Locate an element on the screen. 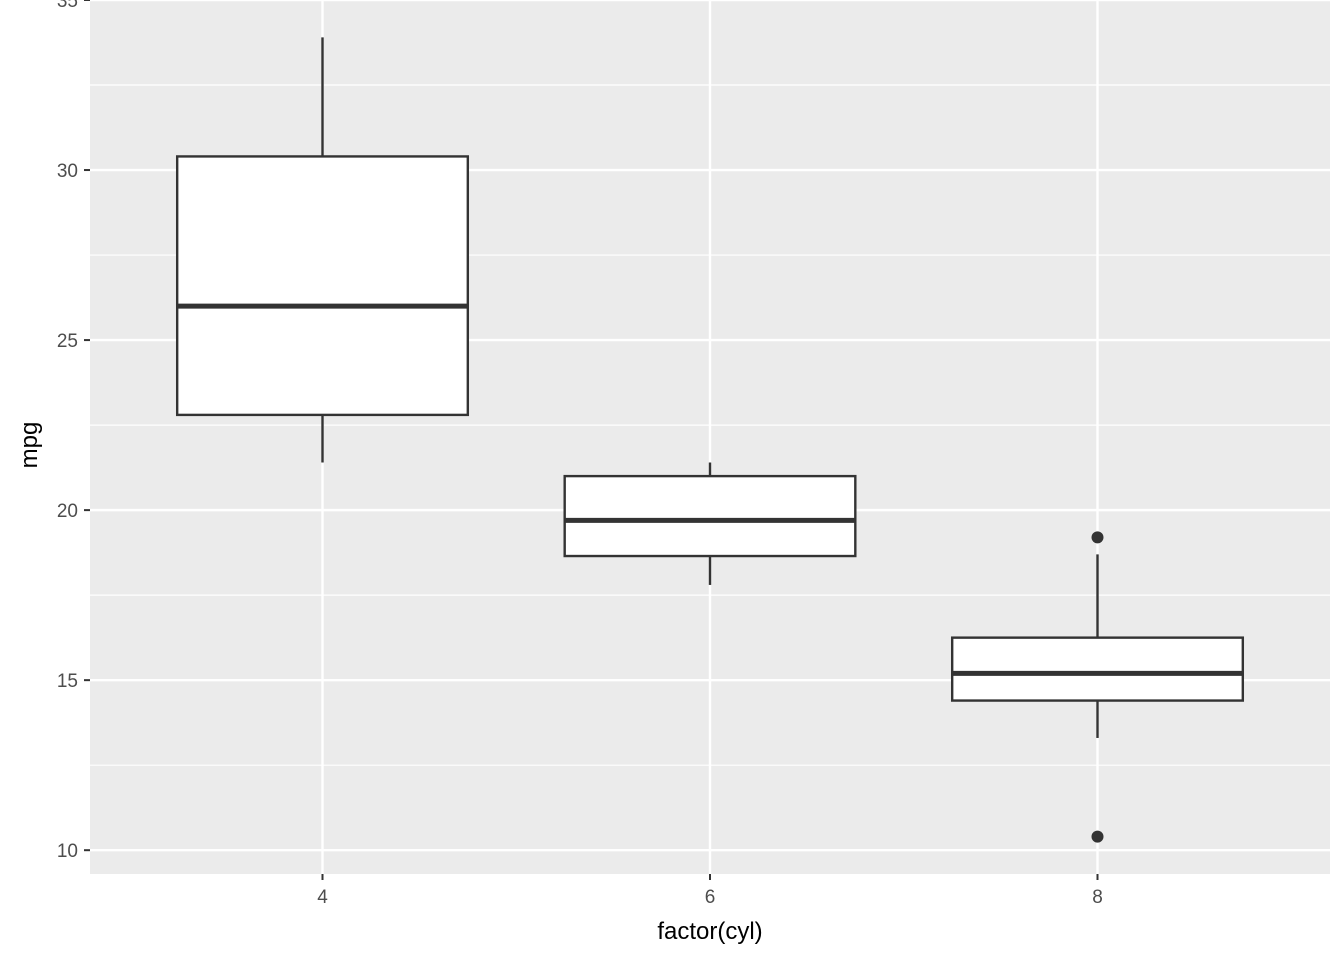  x-tick-label: 8 is located at coordinates (1097, 897).